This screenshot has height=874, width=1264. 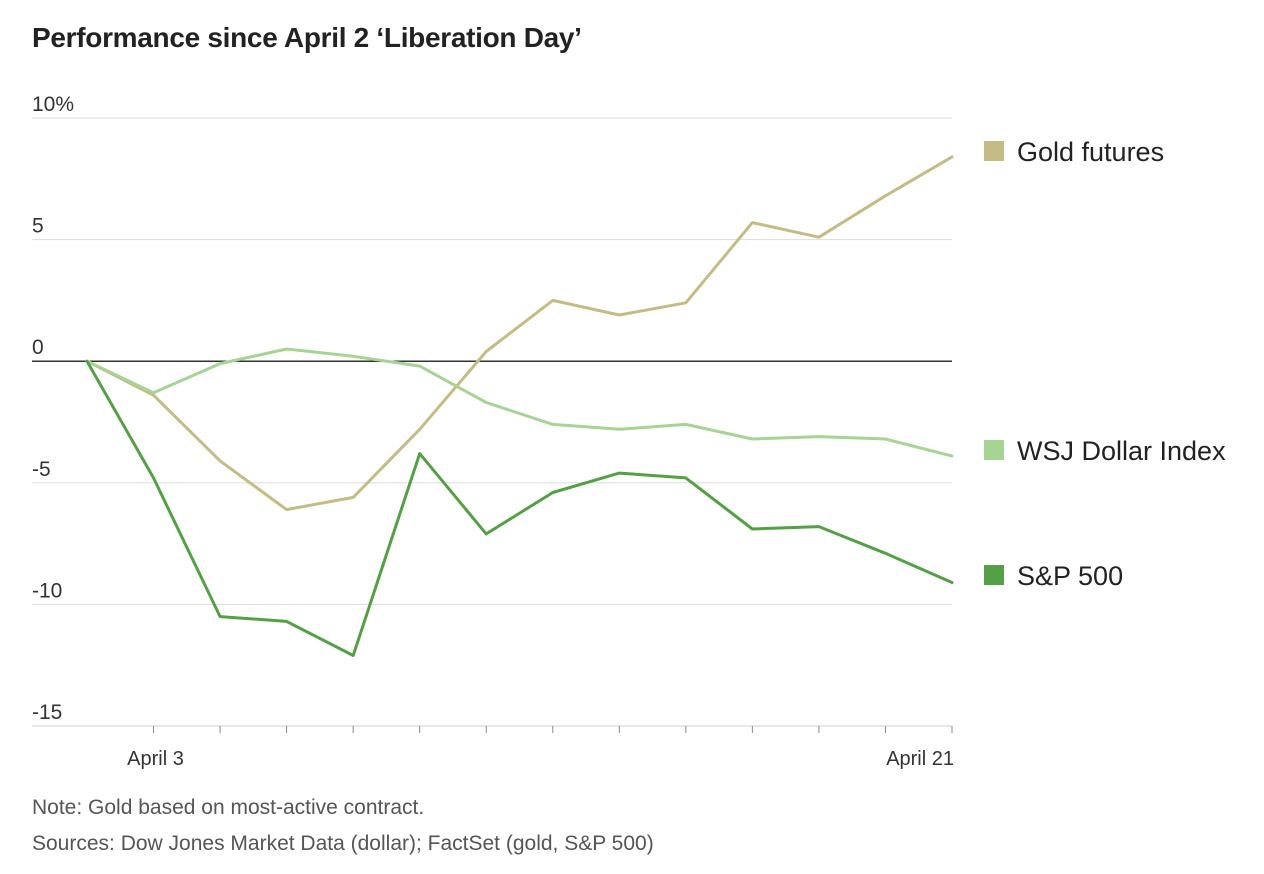 I want to click on legend-label-wsj-dollar-index: WSJ Dollar Index, so click(x=1121, y=451).